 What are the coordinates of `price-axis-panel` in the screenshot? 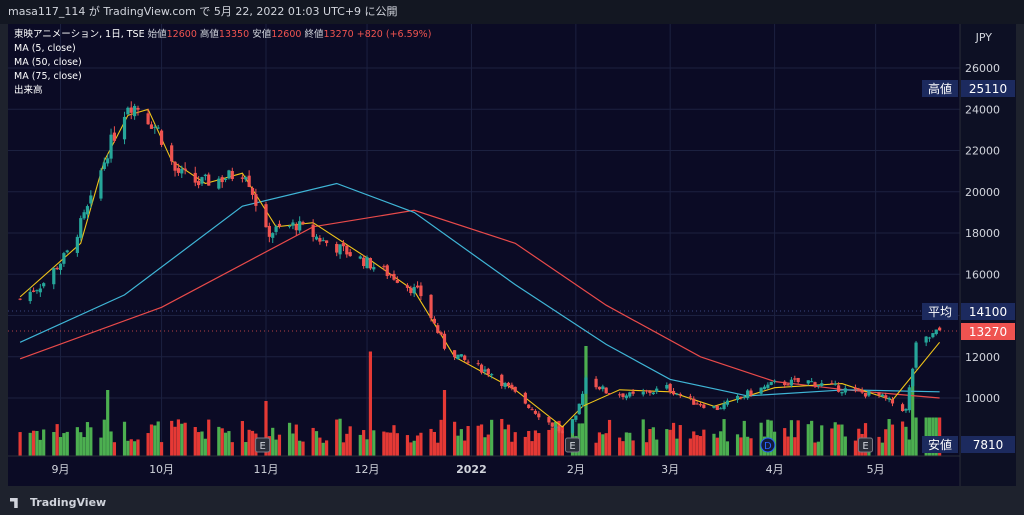 It's located at (988, 255).